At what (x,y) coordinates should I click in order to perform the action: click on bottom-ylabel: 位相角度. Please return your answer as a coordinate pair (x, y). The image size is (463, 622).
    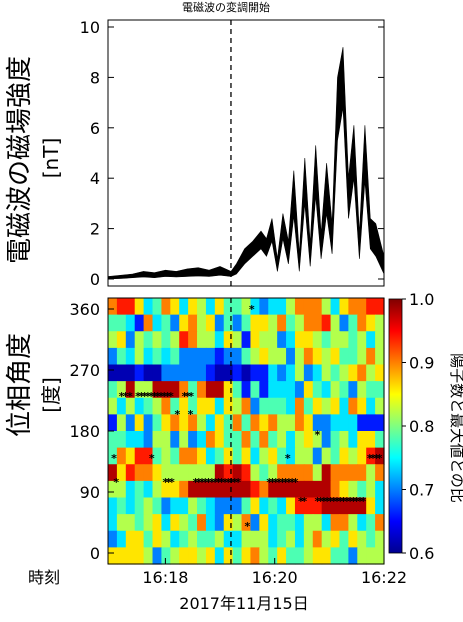
    Looking at the image, I should click on (20, 385).